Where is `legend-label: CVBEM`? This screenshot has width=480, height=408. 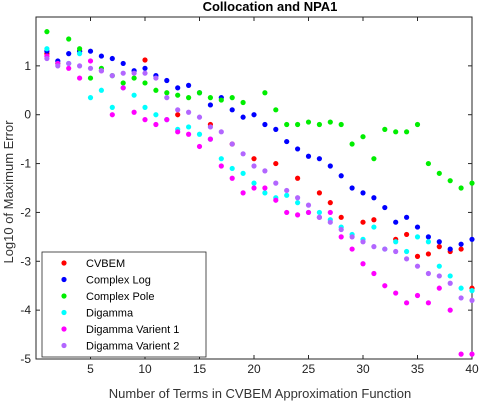
legend-label: CVBEM is located at coordinates (105, 264).